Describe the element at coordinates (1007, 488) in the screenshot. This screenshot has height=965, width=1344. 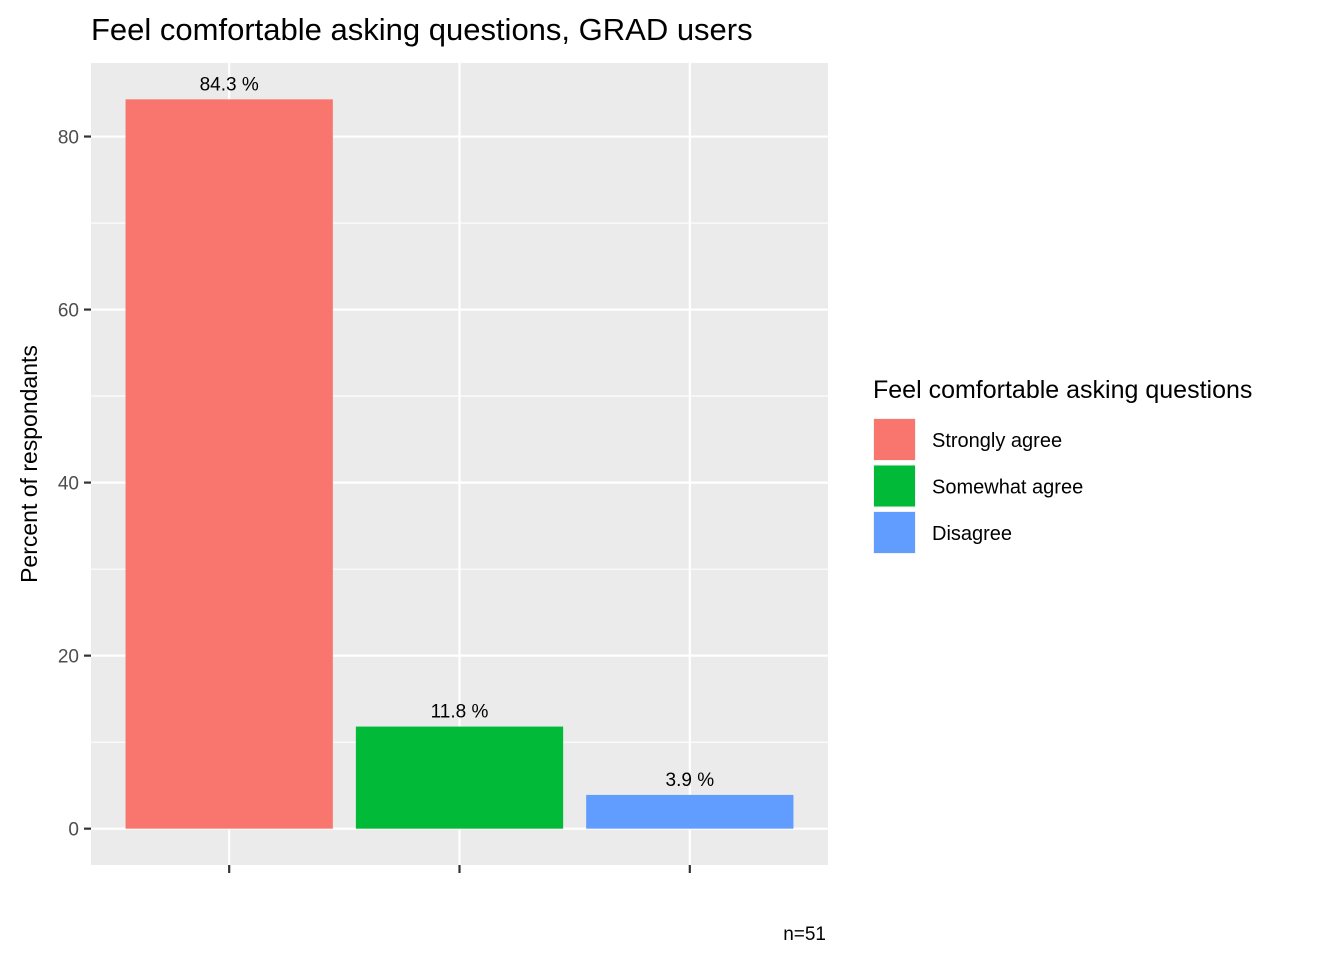
I see `legend-label: Somewhat agree` at that location.